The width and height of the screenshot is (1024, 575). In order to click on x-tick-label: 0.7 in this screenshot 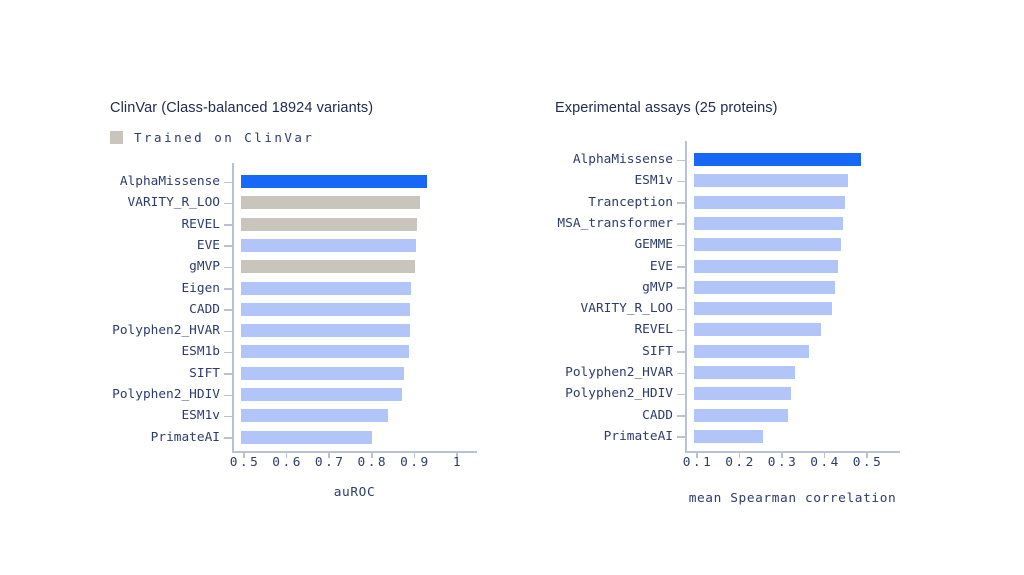, I will do `click(330, 462)`.